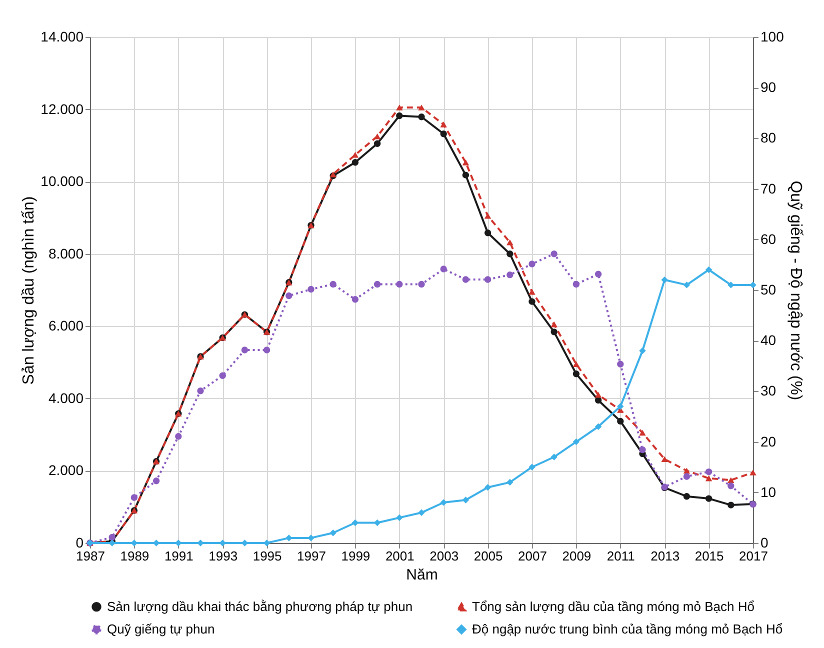  What do you see at coordinates (260, 606) in the screenshot?
I see `legend-label: Sản lượng dầu khai thác bằng phương pháp tự phun` at bounding box center [260, 606].